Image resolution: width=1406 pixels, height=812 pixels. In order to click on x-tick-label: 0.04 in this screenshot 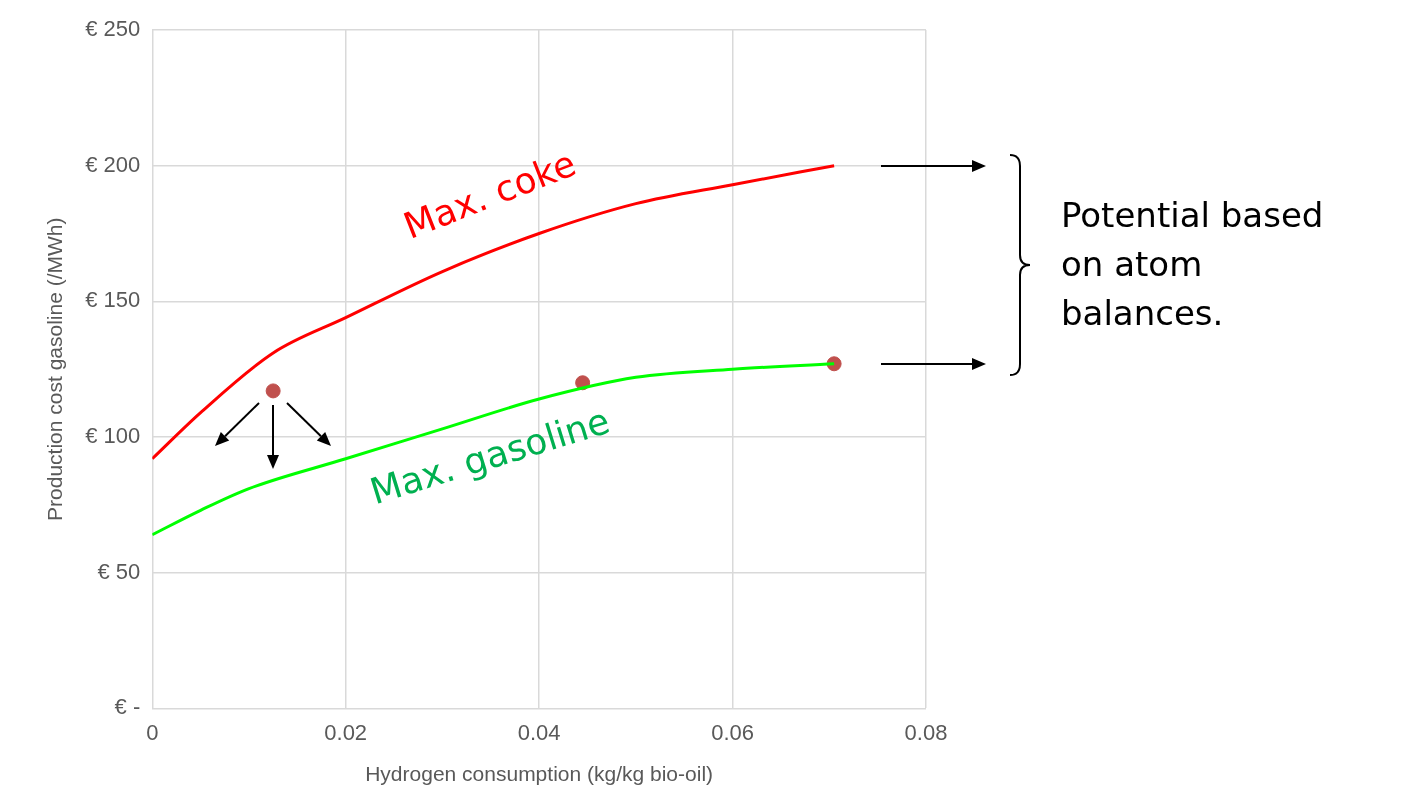, I will do `click(539, 732)`.